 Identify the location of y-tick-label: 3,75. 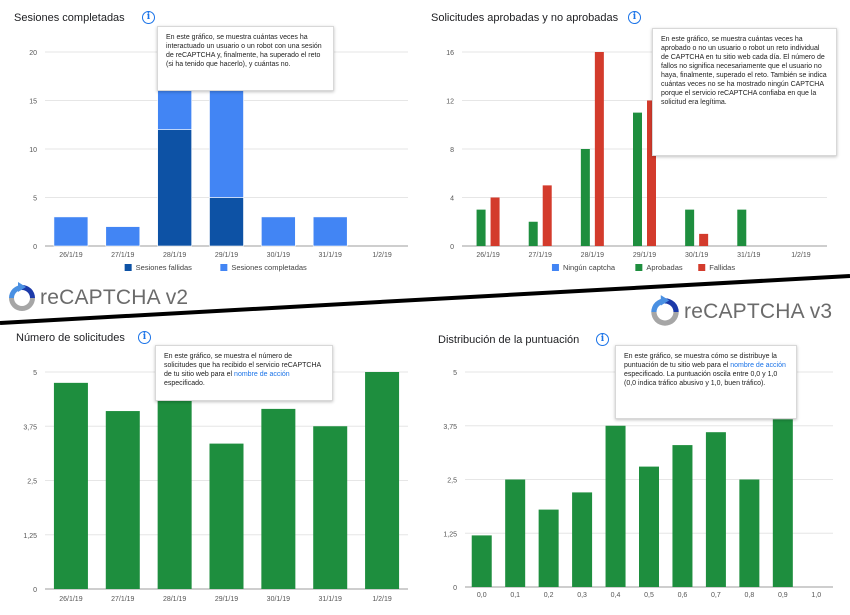
(450, 427).